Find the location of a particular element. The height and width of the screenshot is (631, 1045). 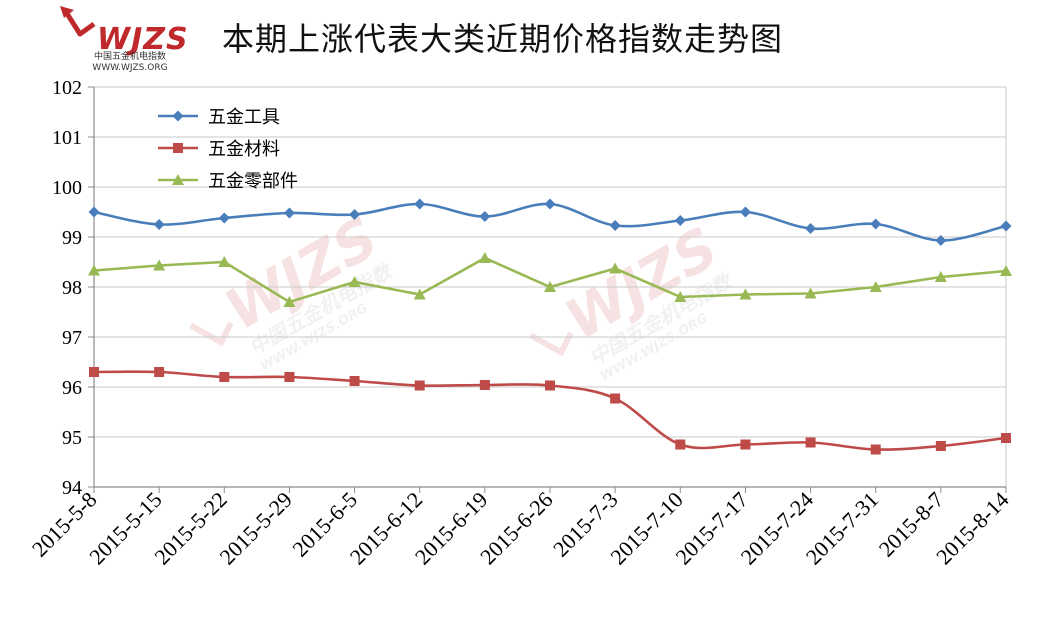

x-tick-label: 2015-5-29 is located at coordinates (255, 528).